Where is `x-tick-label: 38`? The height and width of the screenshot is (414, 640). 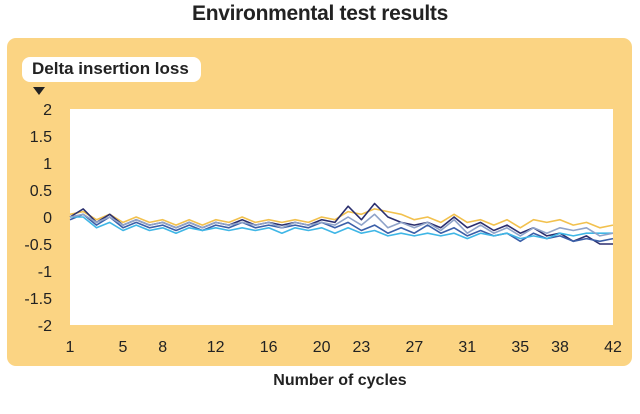 x-tick-label: 38 is located at coordinates (560, 347).